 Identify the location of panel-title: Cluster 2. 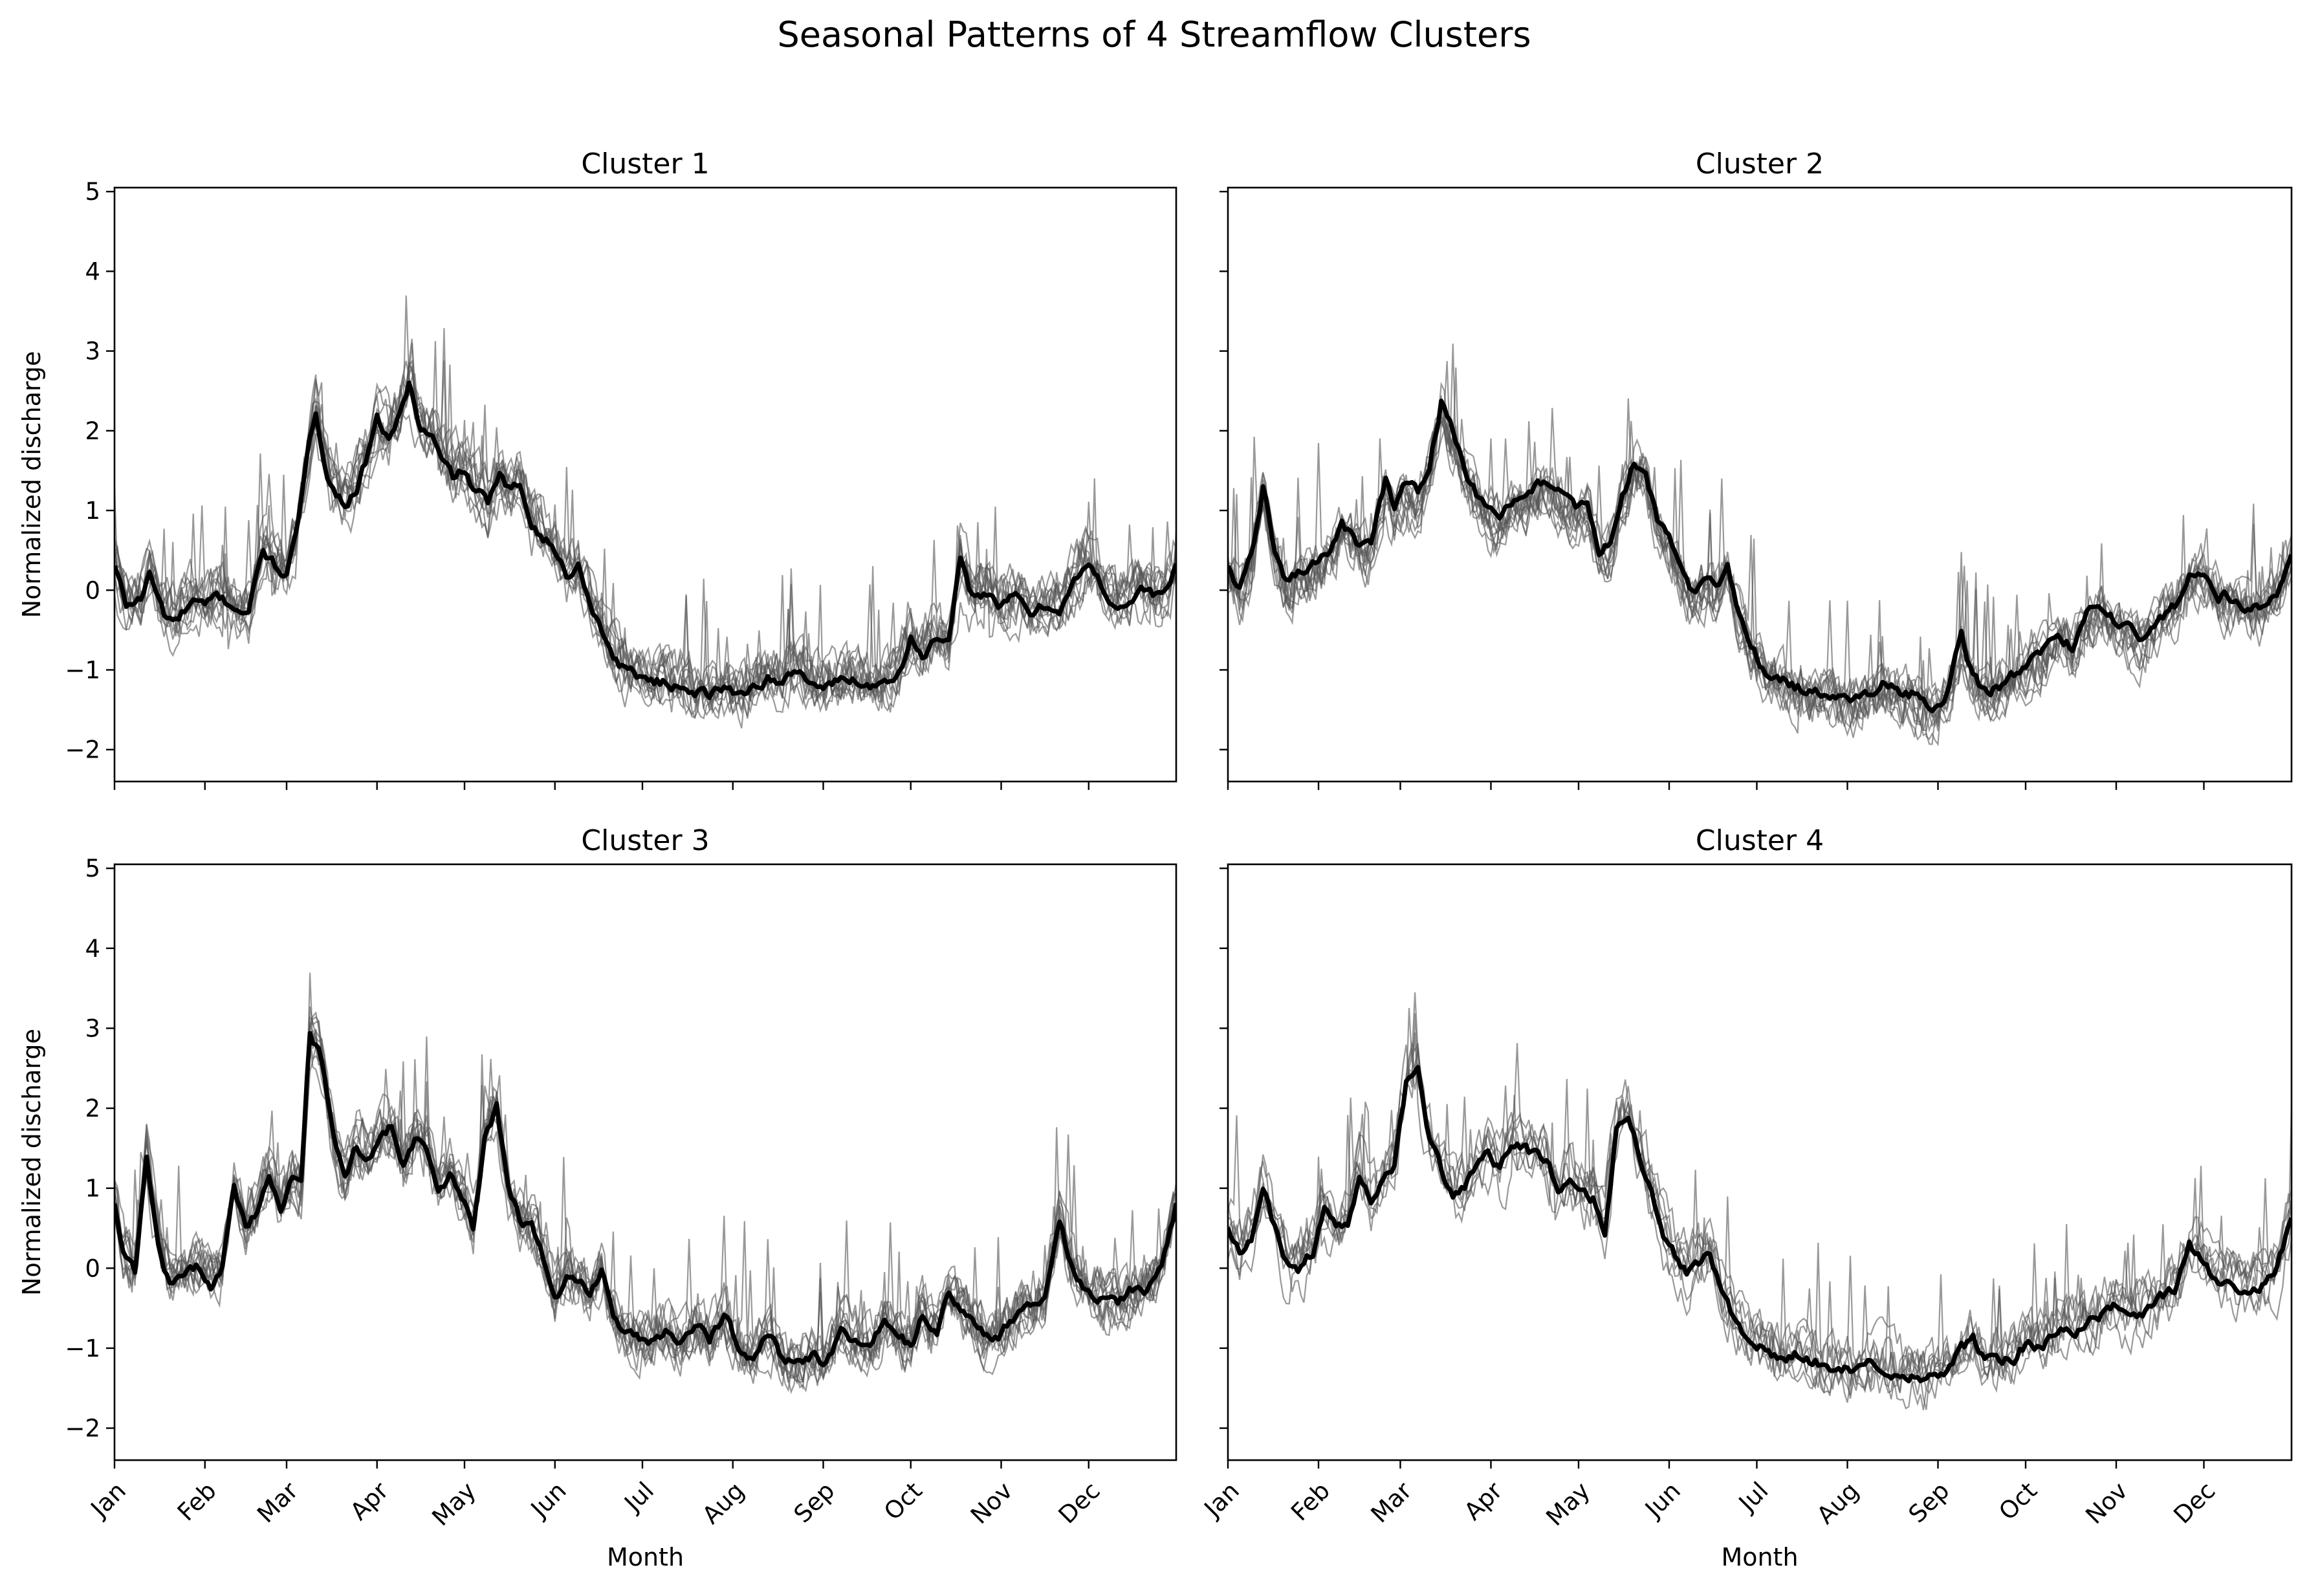
(1760, 164).